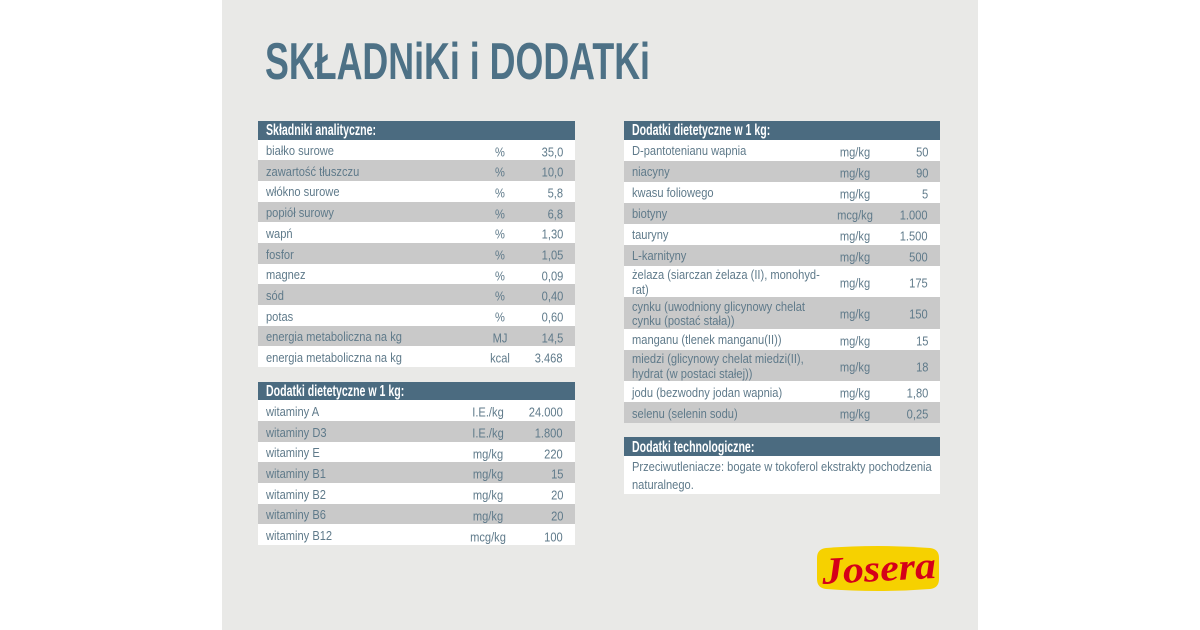  I want to click on svg-text: SKŁADNiKi i DODATKi, so click(457, 61).